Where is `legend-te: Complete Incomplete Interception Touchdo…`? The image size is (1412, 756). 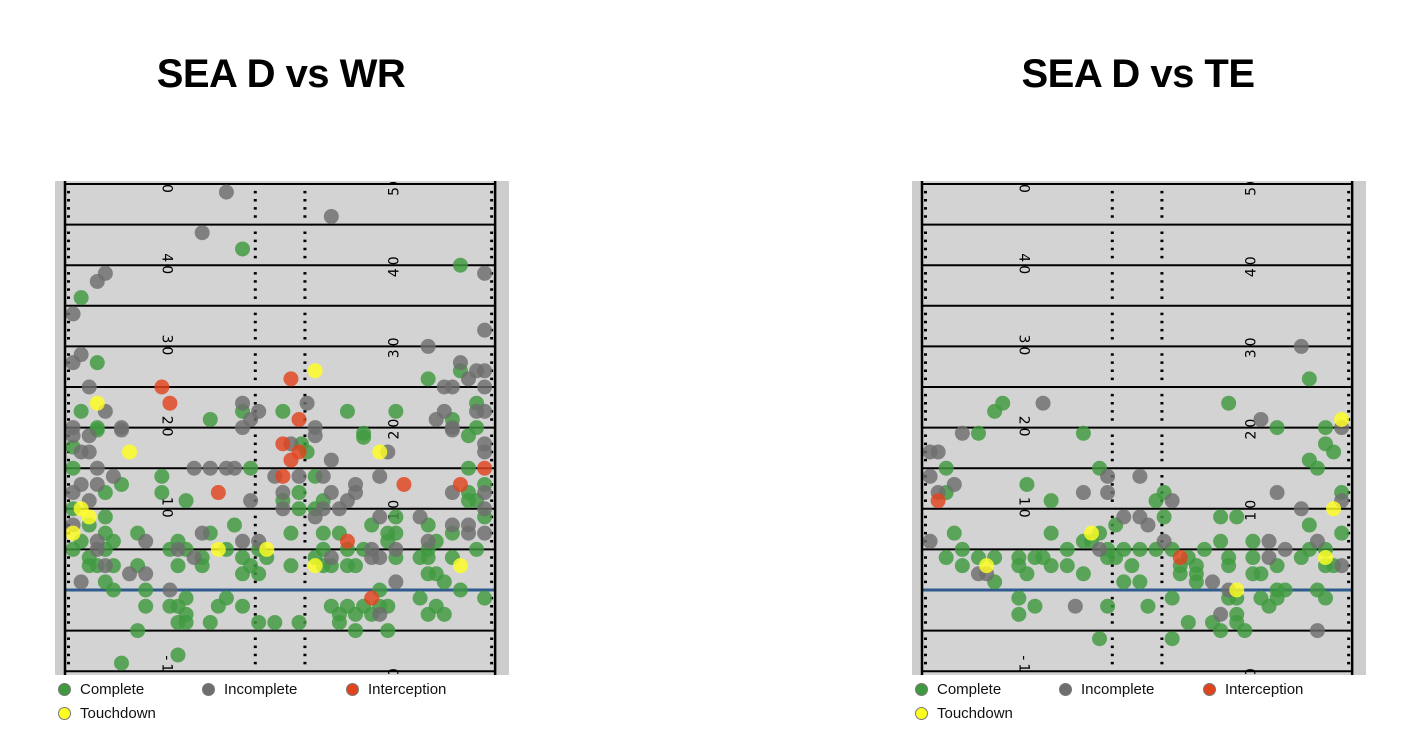 legend-te: Complete Incomplete Interception Touchdo… is located at coordinates (1145, 704).